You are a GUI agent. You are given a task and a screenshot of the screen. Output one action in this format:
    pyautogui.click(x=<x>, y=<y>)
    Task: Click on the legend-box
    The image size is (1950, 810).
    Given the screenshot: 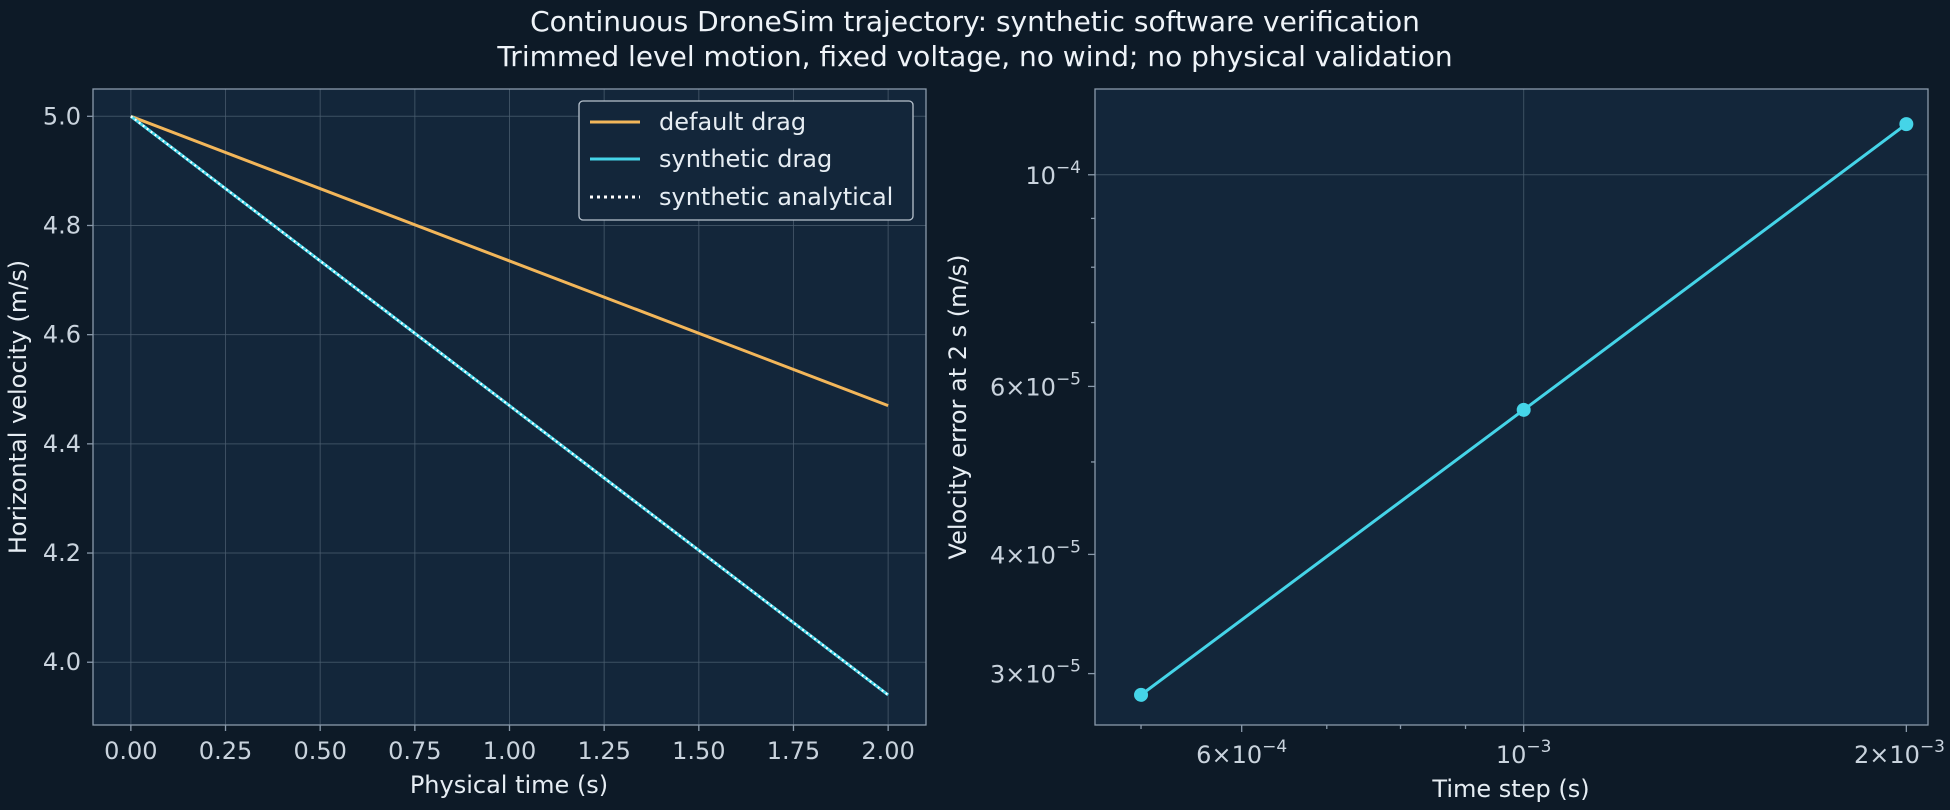 What is the action you would take?
    pyautogui.click(x=746, y=160)
    